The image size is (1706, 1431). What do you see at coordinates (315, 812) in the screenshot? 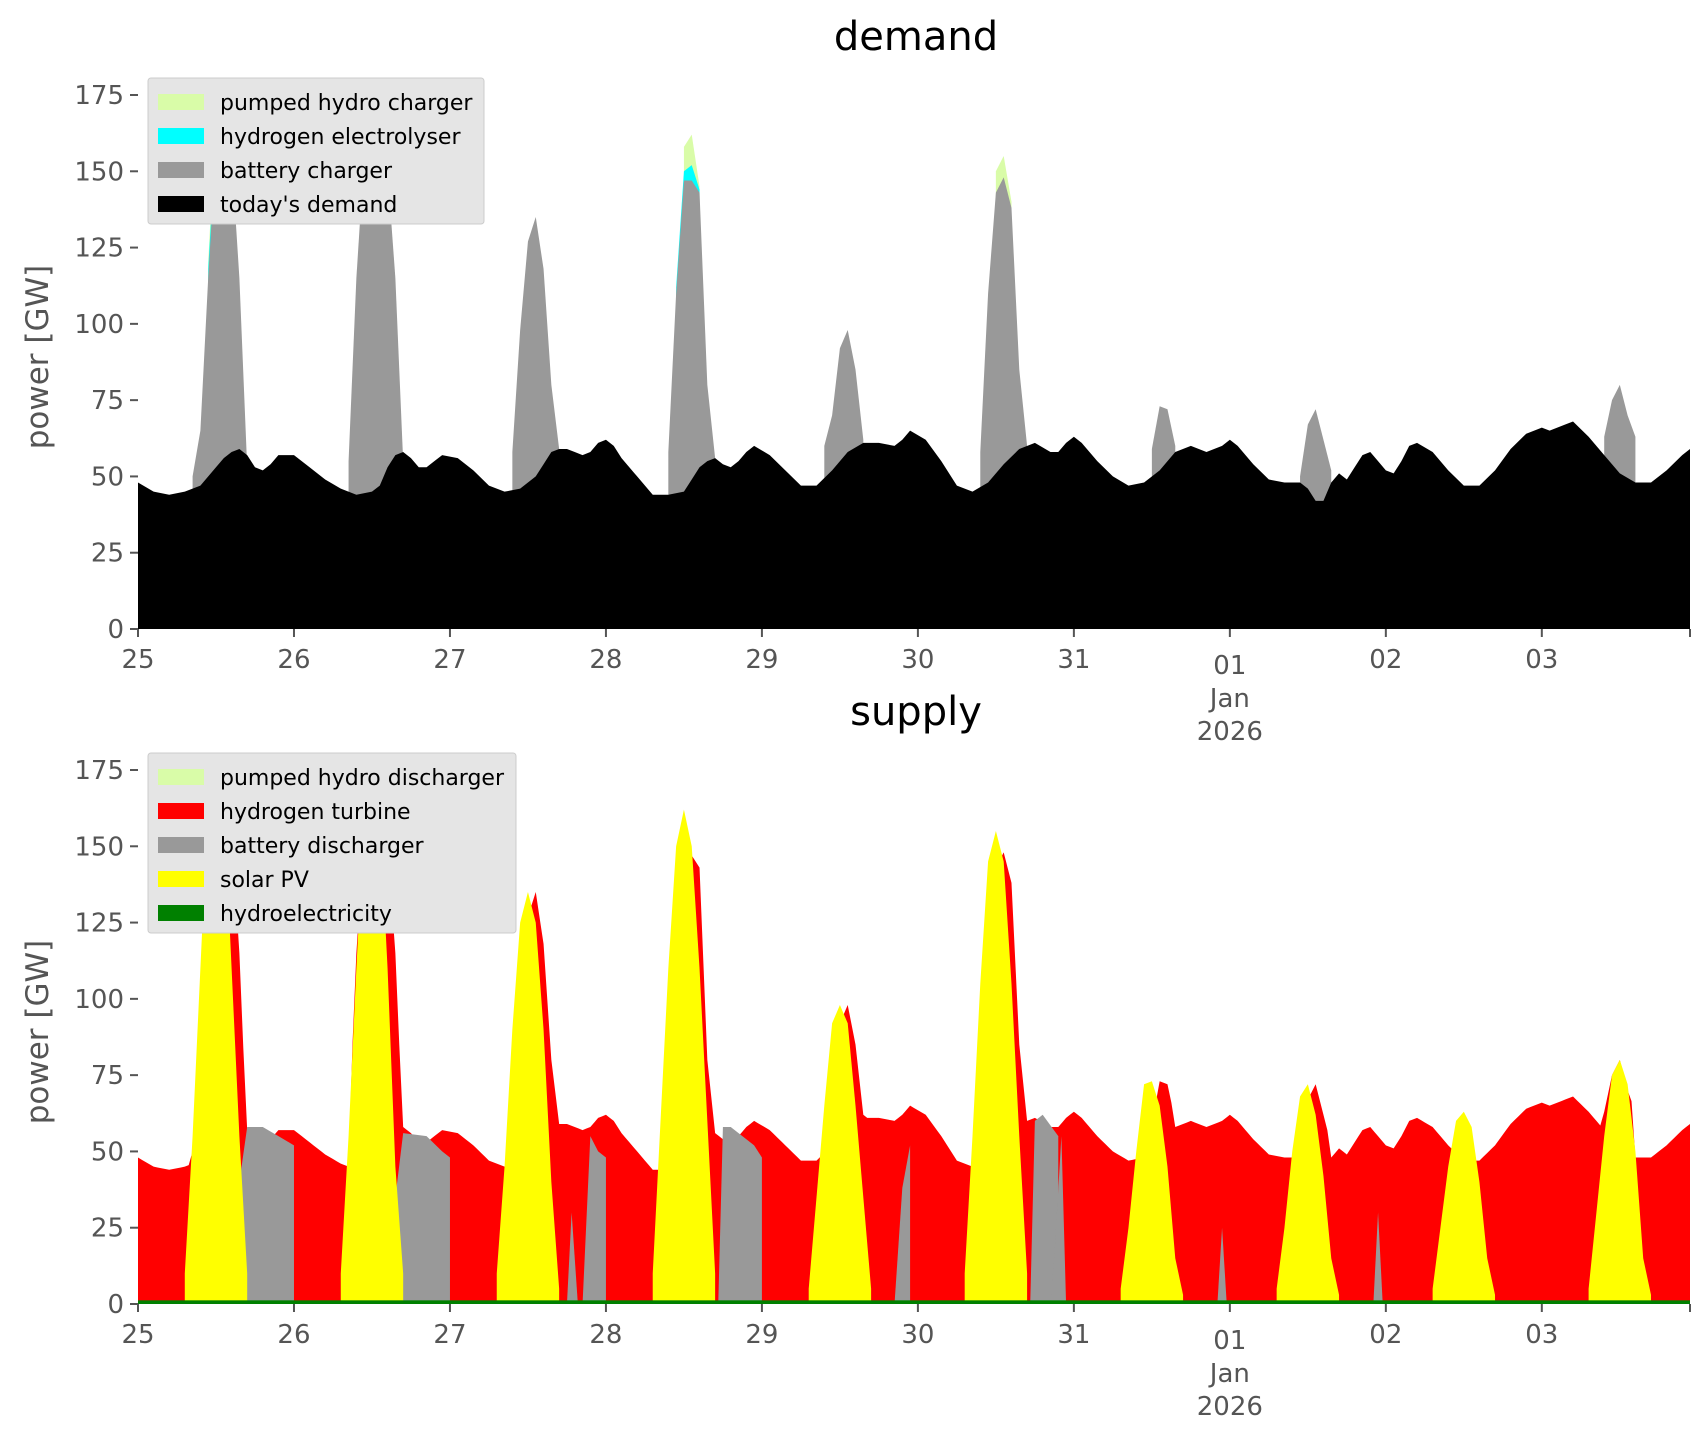
I see `legend-label: hydrogen turbine` at bounding box center [315, 812].